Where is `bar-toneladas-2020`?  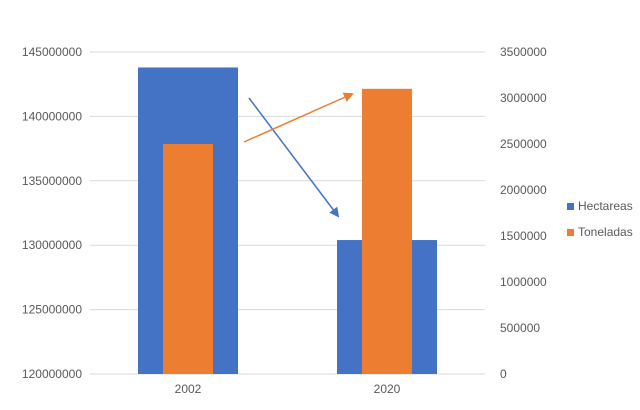
bar-toneladas-2020 is located at coordinates (387, 231).